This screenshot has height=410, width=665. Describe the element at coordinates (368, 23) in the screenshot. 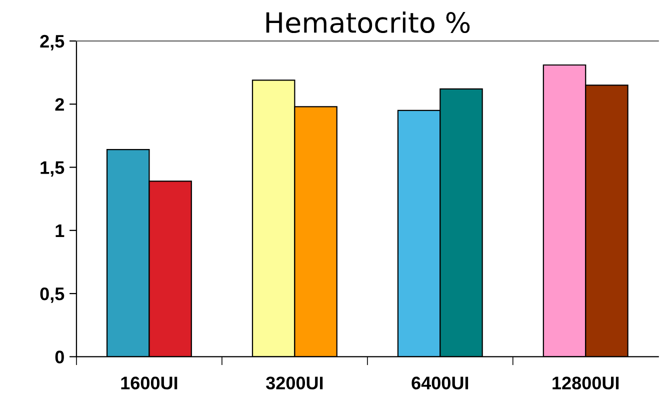

I see `chart-title: Hematocrito %` at that location.